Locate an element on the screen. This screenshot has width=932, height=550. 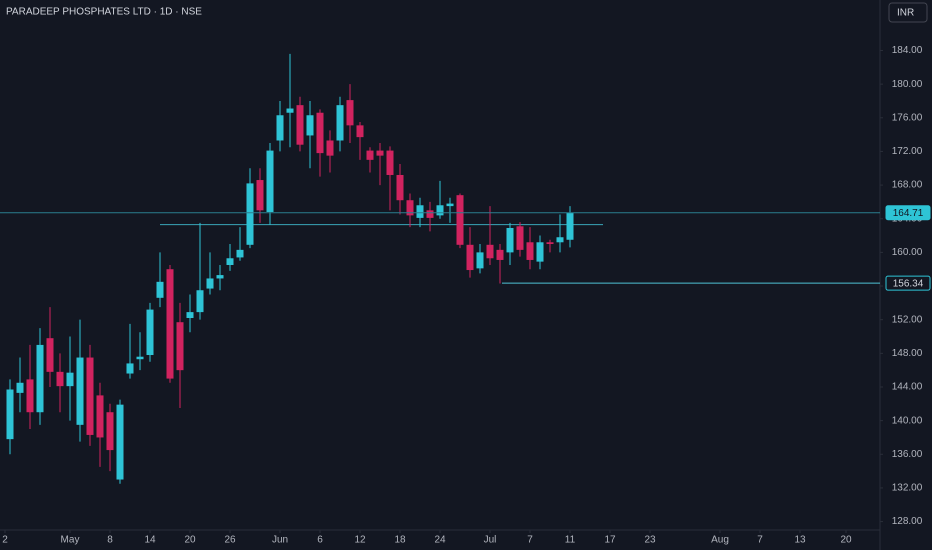
price-label: 164.71 is located at coordinates (908, 213).